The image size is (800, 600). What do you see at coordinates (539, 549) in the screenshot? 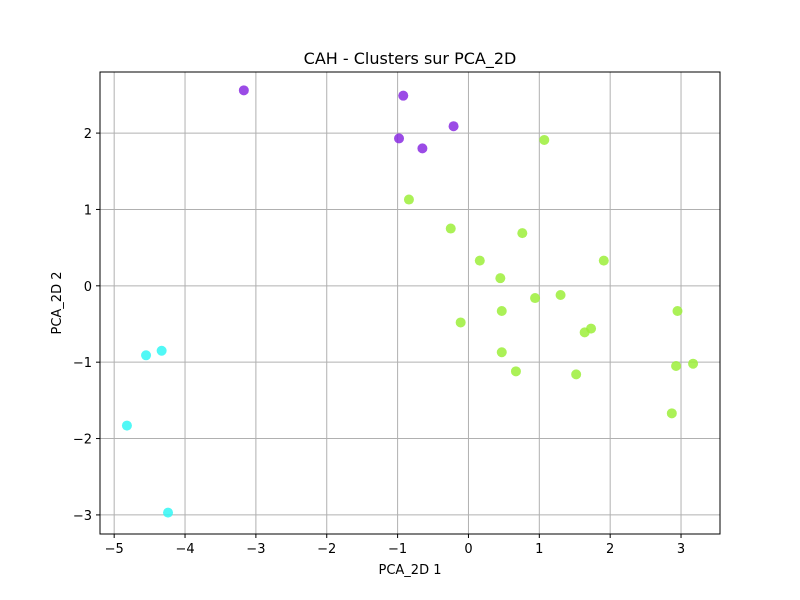
I see `x-tick-label: 1` at bounding box center [539, 549].